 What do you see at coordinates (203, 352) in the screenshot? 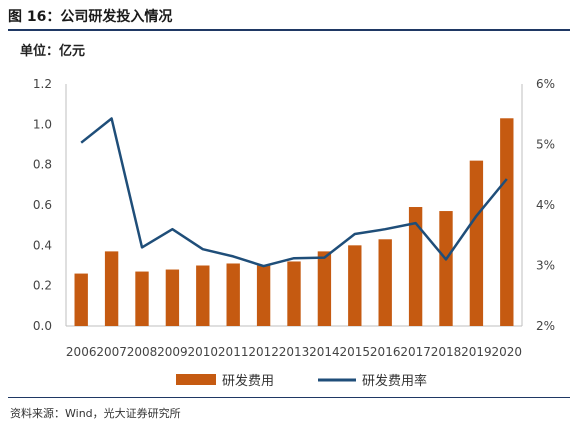
I see `x-axis-tick-label: 2010` at bounding box center [203, 352].